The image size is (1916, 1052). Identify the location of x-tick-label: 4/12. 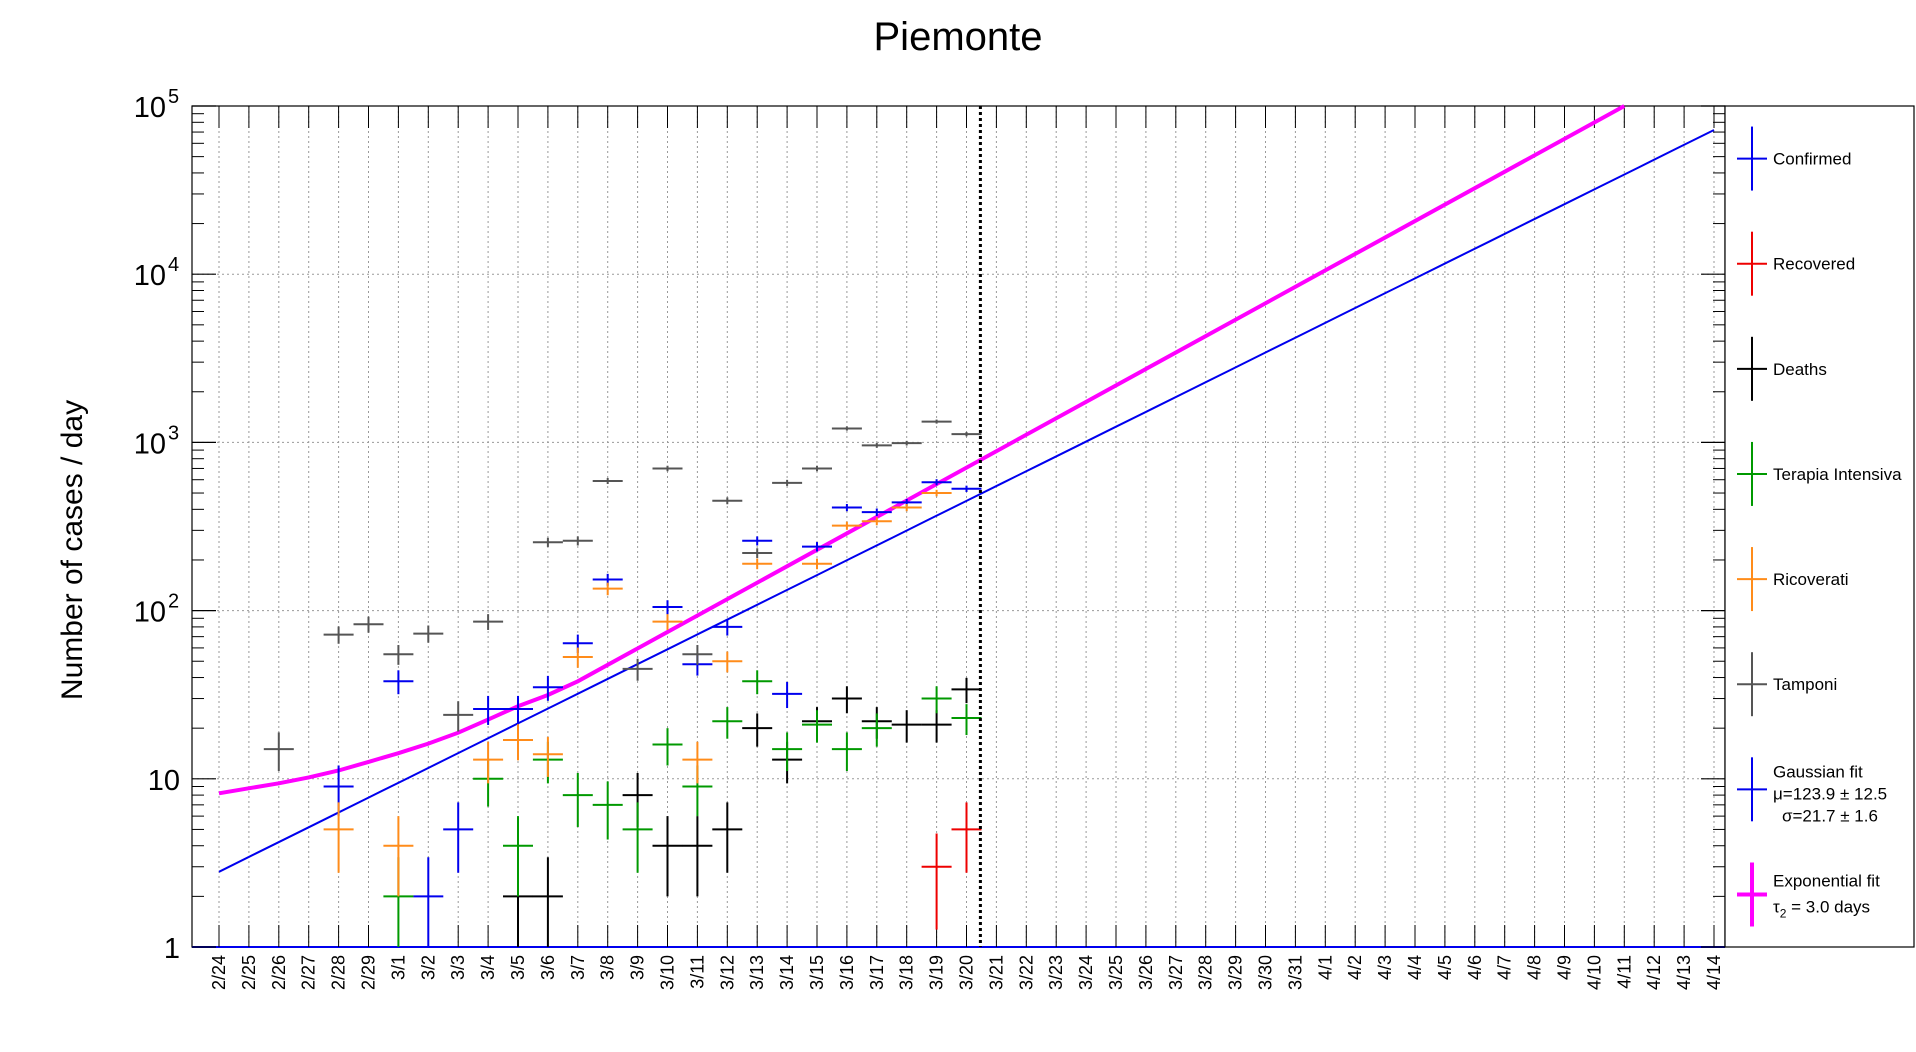
(1654, 972).